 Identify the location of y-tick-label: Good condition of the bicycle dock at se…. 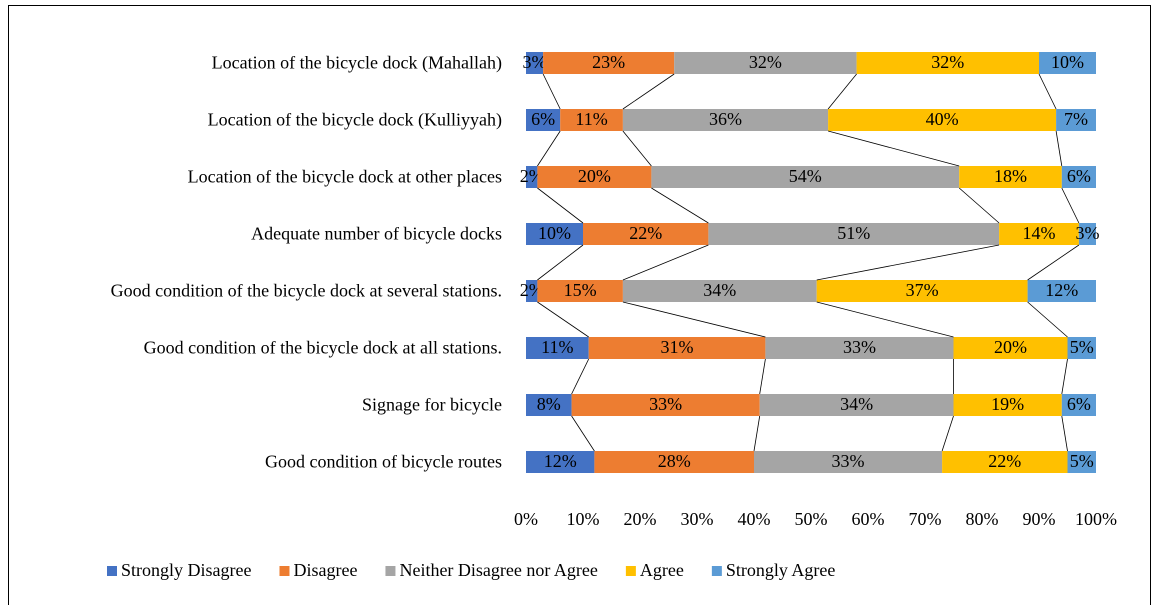
(306, 290).